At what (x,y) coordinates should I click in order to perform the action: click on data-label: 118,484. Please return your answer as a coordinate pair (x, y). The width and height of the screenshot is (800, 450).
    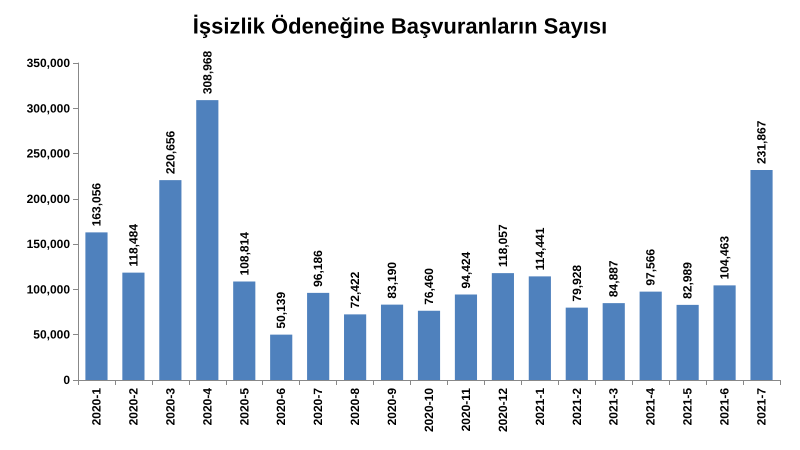
    Looking at the image, I should click on (133, 245).